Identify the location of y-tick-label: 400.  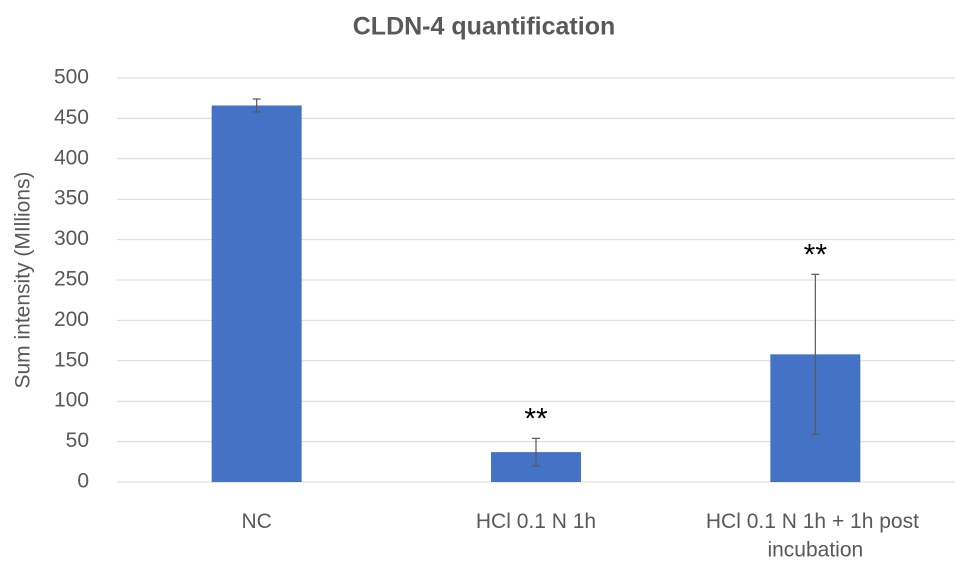
(71, 157).